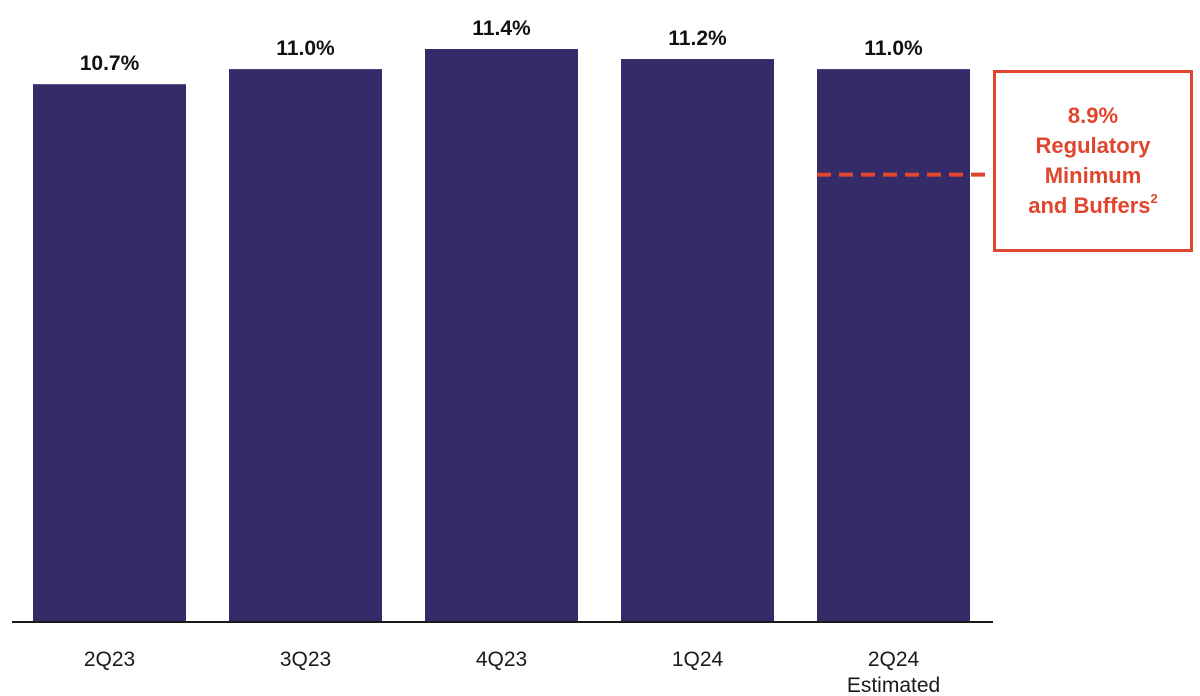 This screenshot has width=1200, height=696. What do you see at coordinates (894, 659) in the screenshot?
I see `x-tick-label-2q24: 2Q24` at bounding box center [894, 659].